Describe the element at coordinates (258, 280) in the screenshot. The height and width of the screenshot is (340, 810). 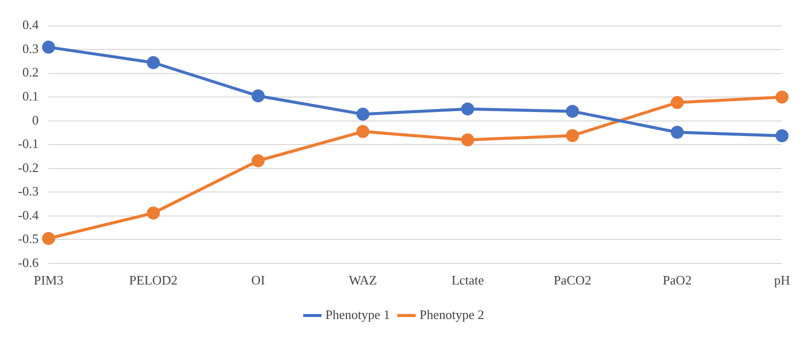
I see `x-tick-label: OI` at that location.